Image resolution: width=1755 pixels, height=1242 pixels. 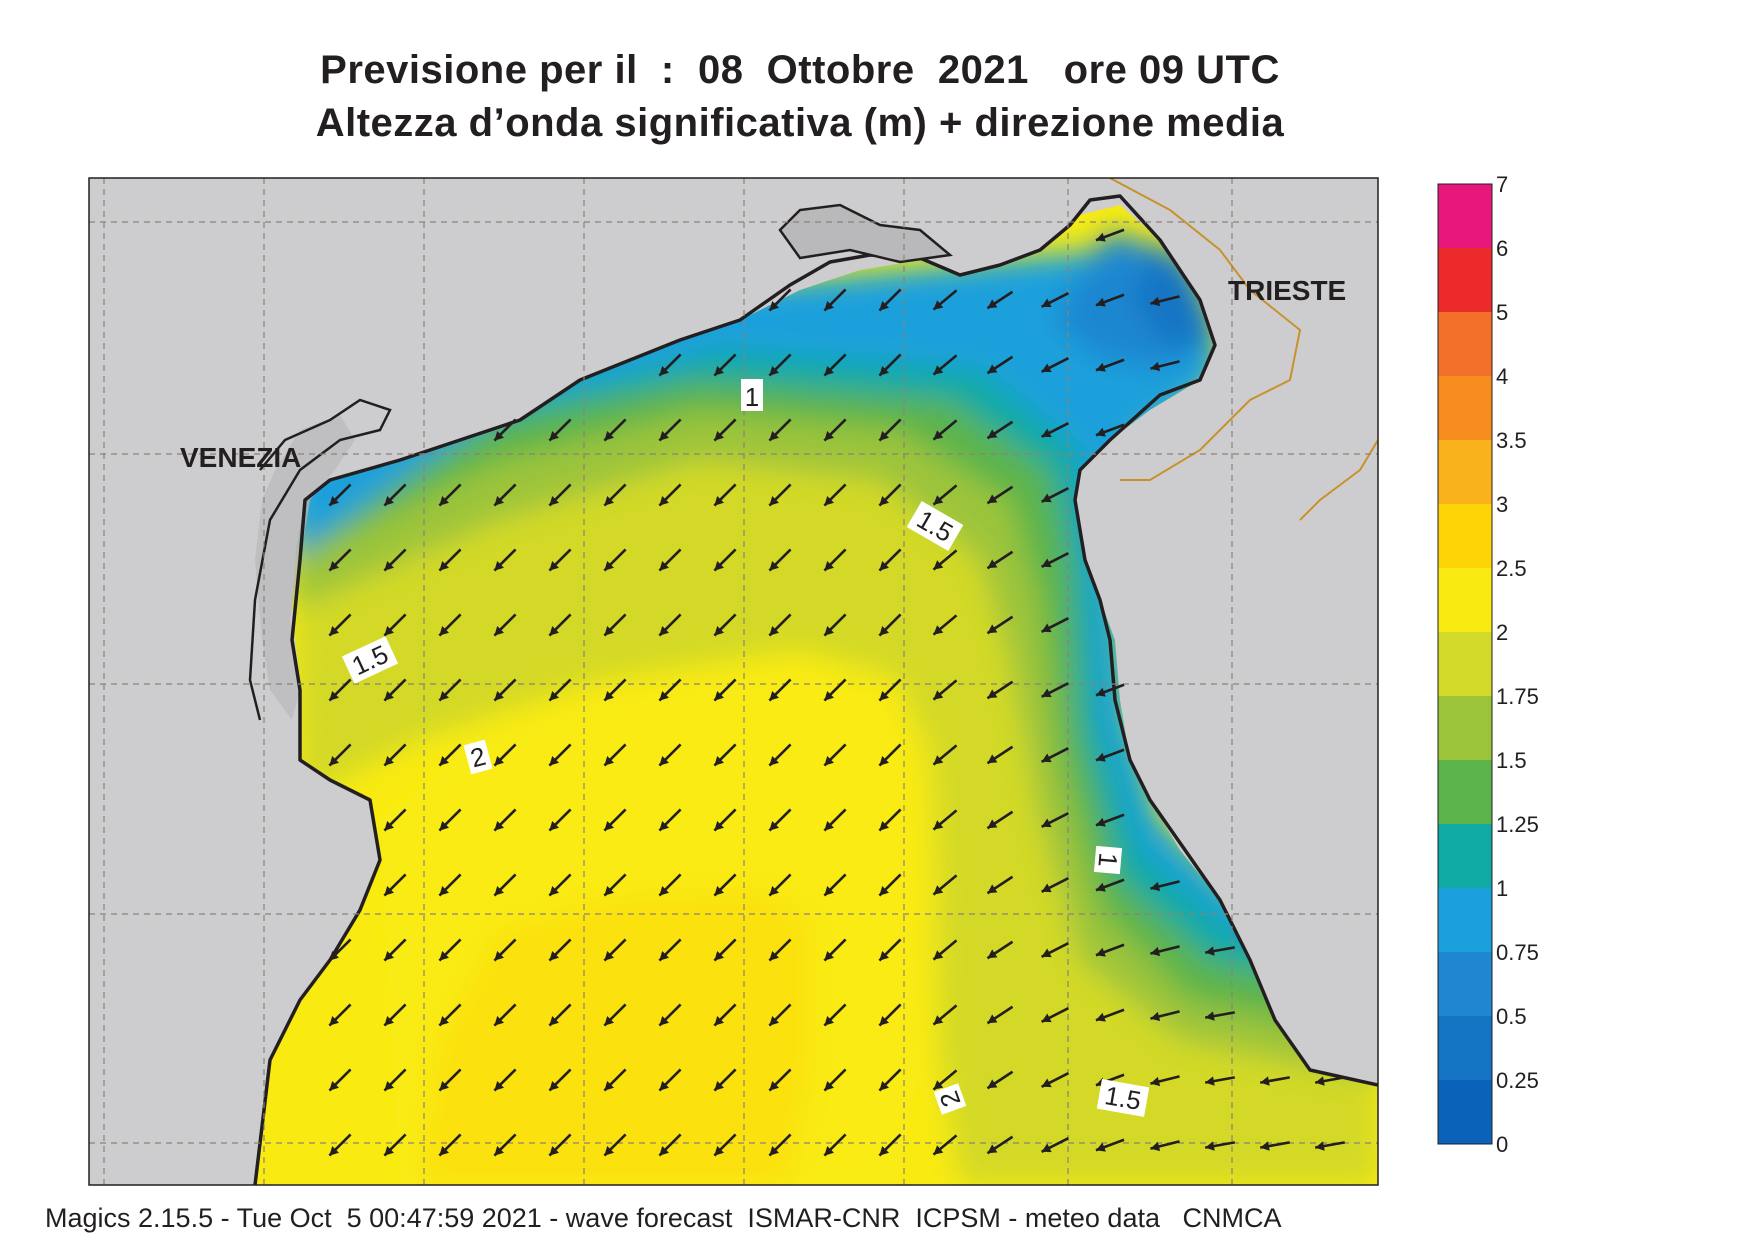 What do you see at coordinates (865, 233) in the screenshot?
I see `grado-lagoon` at bounding box center [865, 233].